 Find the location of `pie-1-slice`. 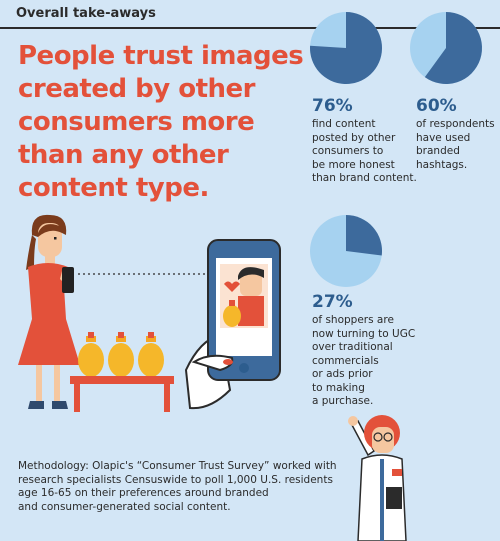

pie-1-slice is located at coordinates (346, 48).